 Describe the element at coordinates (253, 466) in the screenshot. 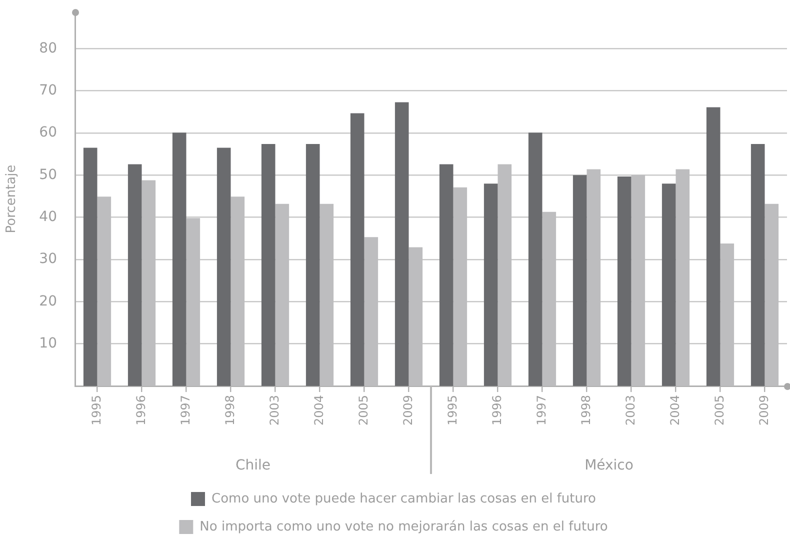

I see `text: Chile` at that location.